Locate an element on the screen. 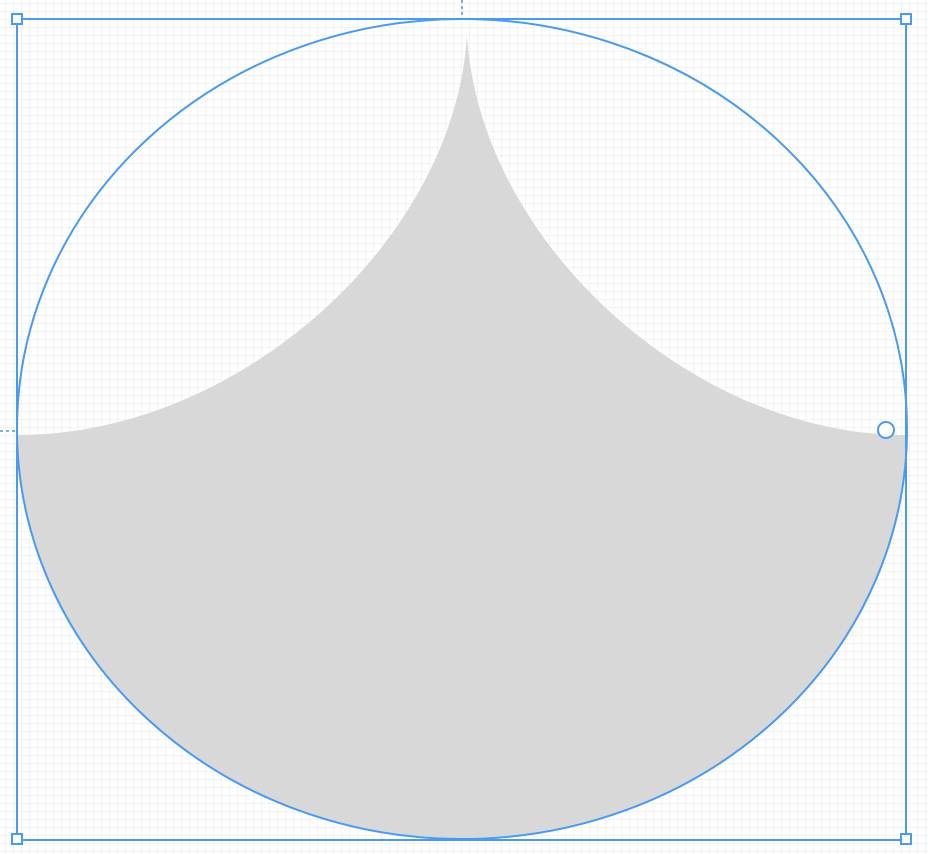 The width and height of the screenshot is (928, 854). resize-handle-bottom-left is located at coordinates (17, 839).